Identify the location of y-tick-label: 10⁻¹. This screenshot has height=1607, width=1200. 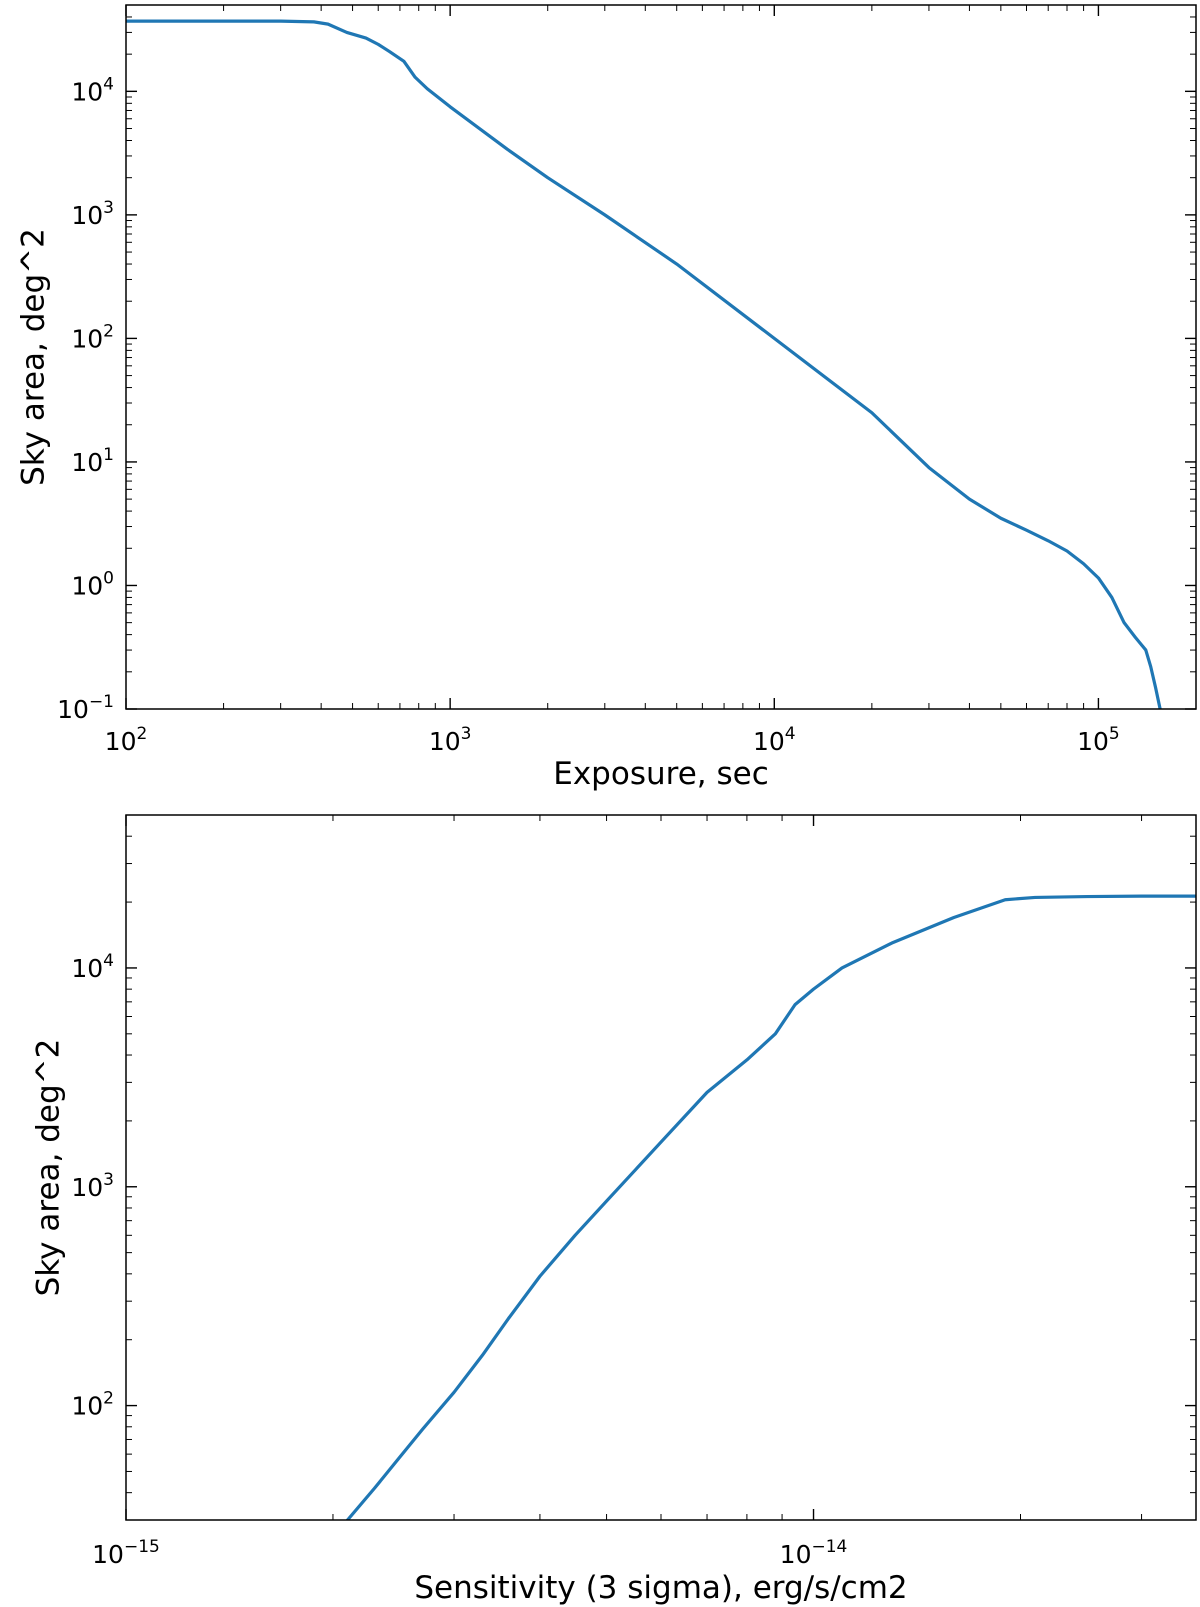
(85, 708).